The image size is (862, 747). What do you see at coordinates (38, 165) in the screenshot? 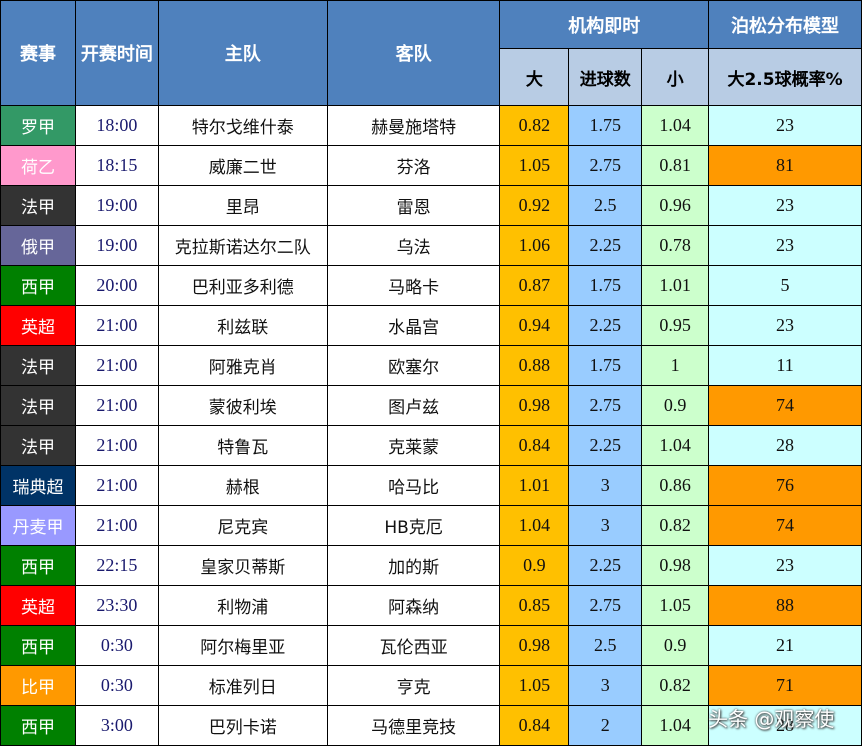
I see `league: 荷乙` at bounding box center [38, 165].